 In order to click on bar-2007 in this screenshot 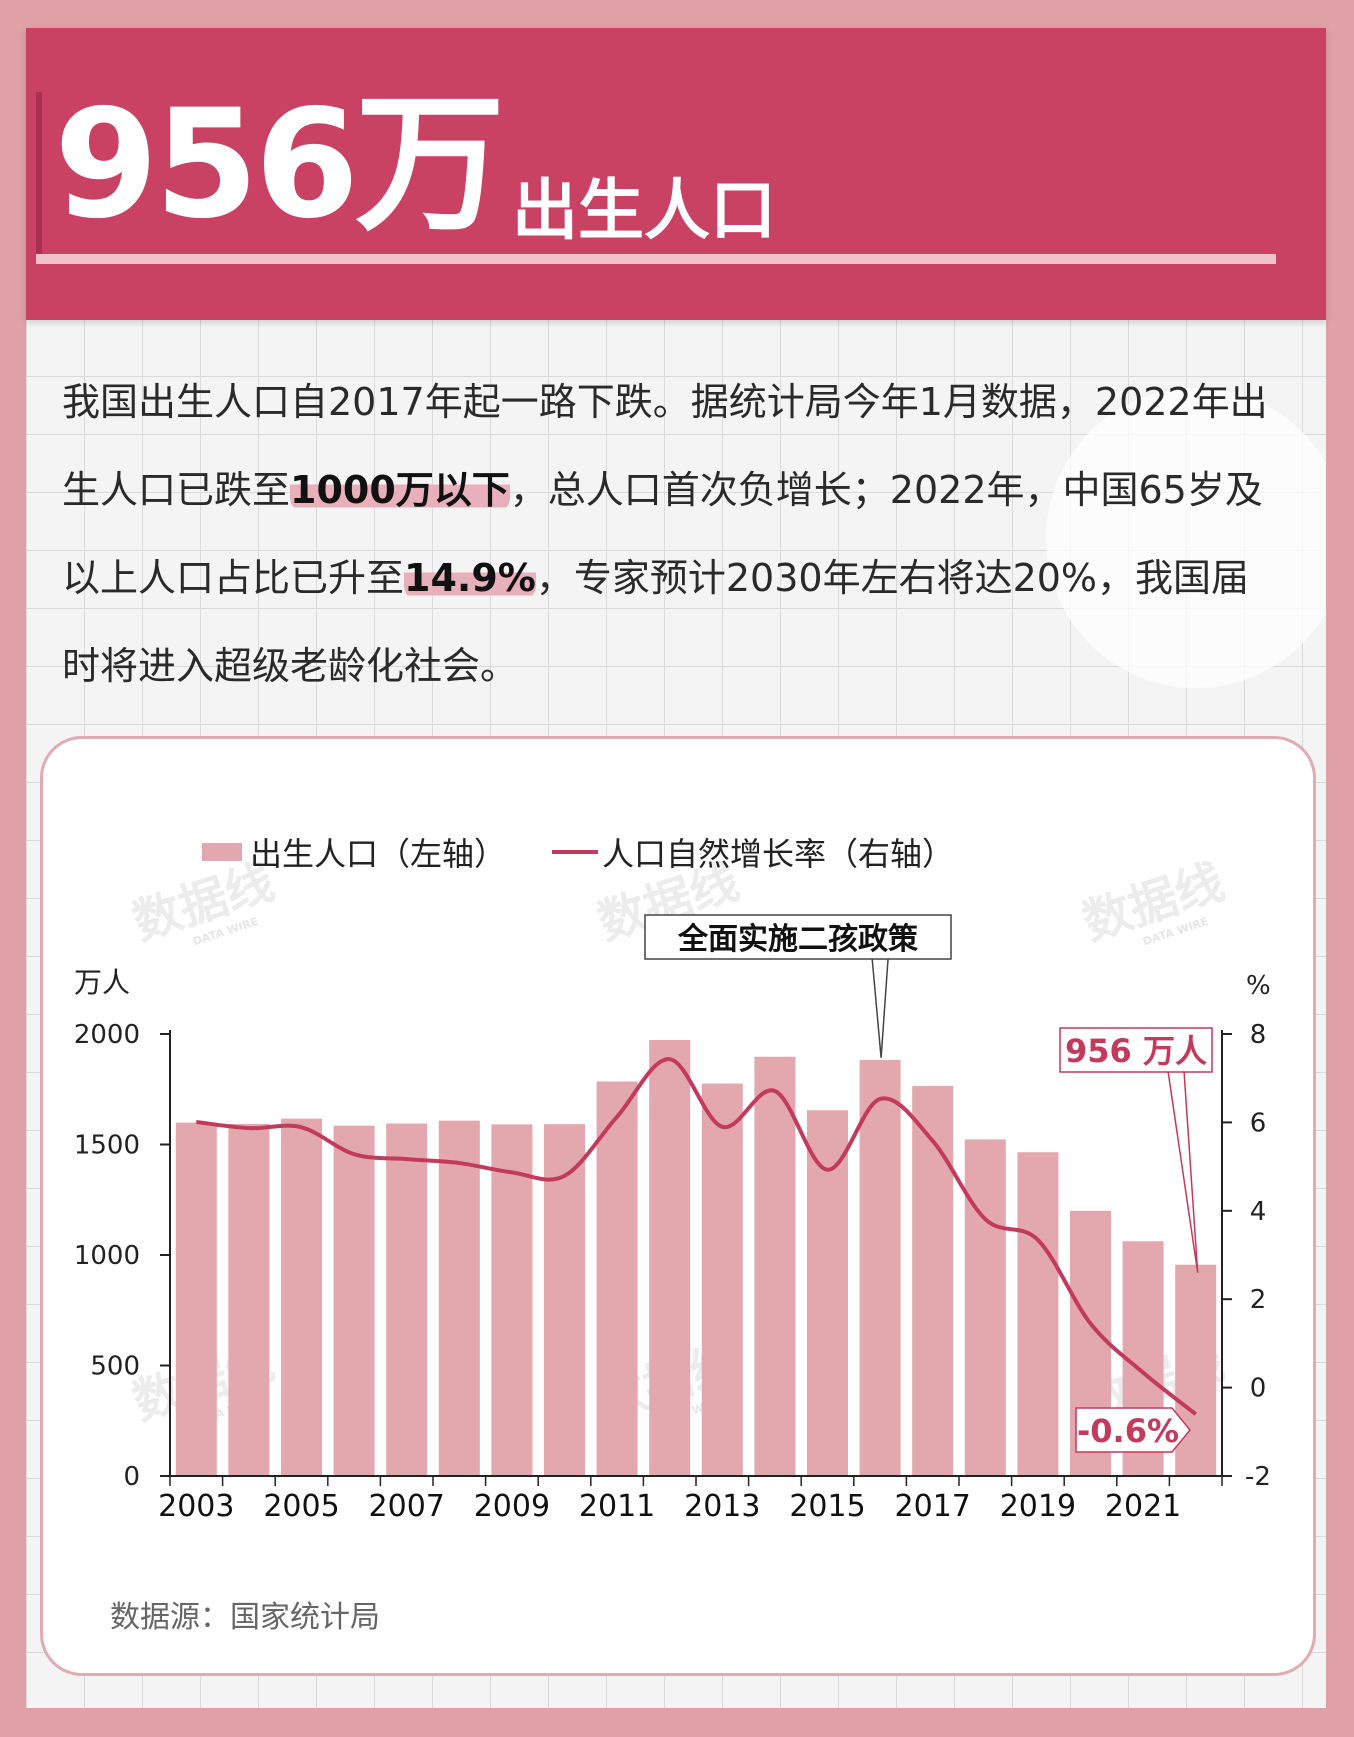, I will do `click(407, 1299)`.